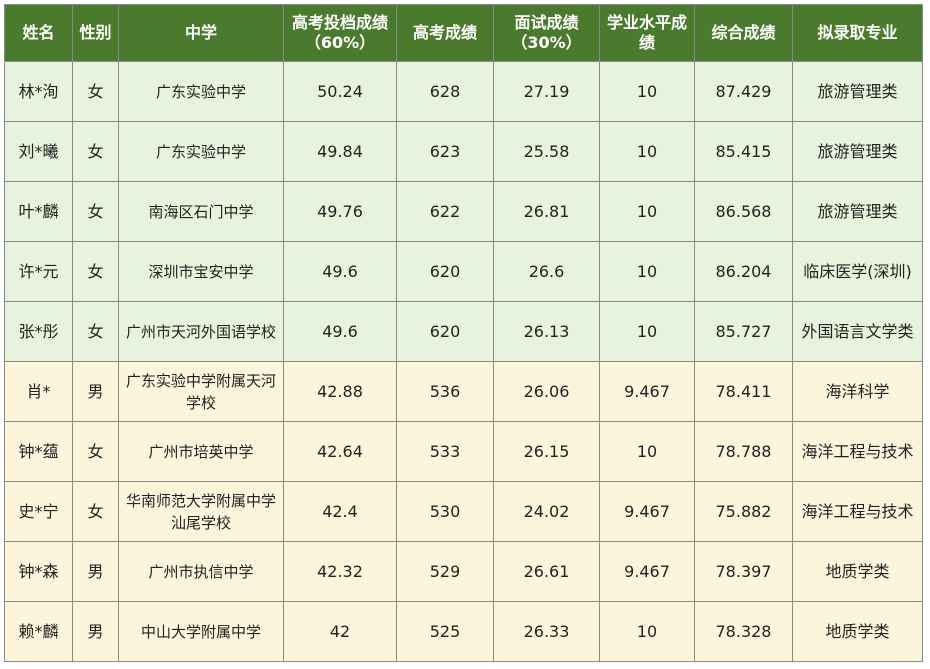 This screenshot has height=669, width=930. What do you see at coordinates (743, 271) in the screenshot?
I see `cell-total-score: 86.204` at bounding box center [743, 271].